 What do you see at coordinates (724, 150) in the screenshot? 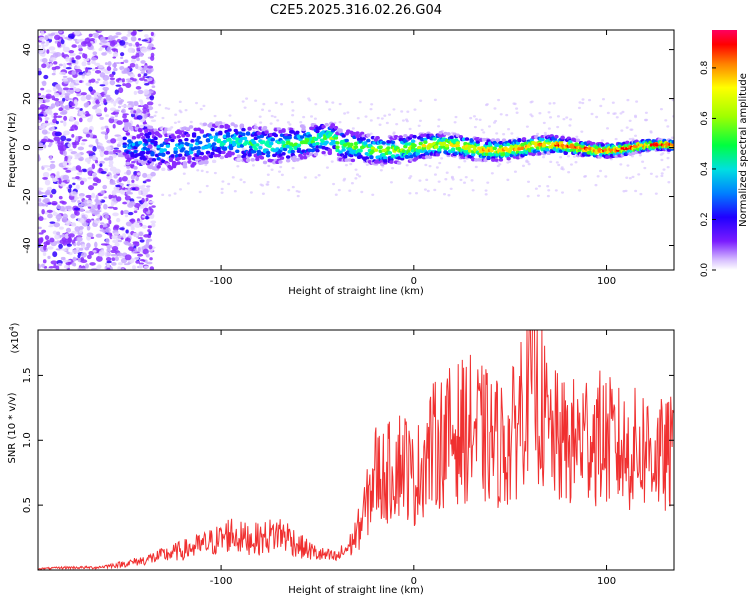
I see `colorbar-gradient` at bounding box center [724, 150].